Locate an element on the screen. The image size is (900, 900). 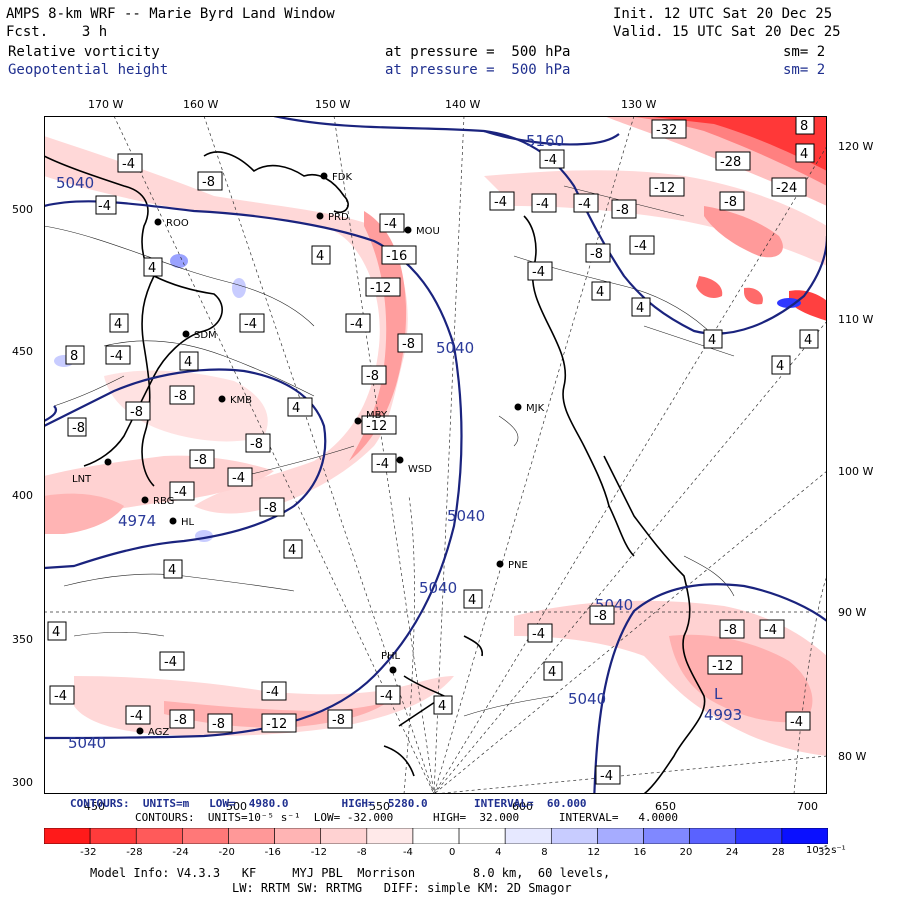
svg-text: MBY is located at coordinates (377, 415).